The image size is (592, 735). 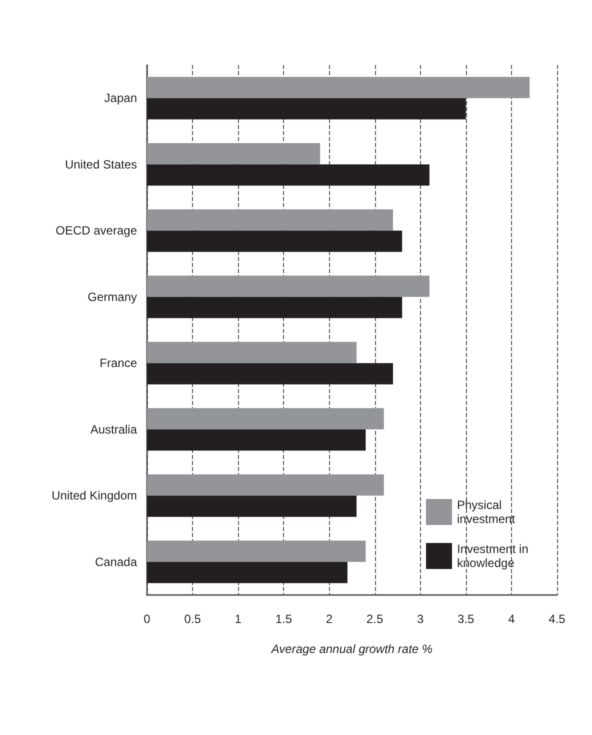 I want to click on x-tick-label: 3, so click(x=420, y=619).